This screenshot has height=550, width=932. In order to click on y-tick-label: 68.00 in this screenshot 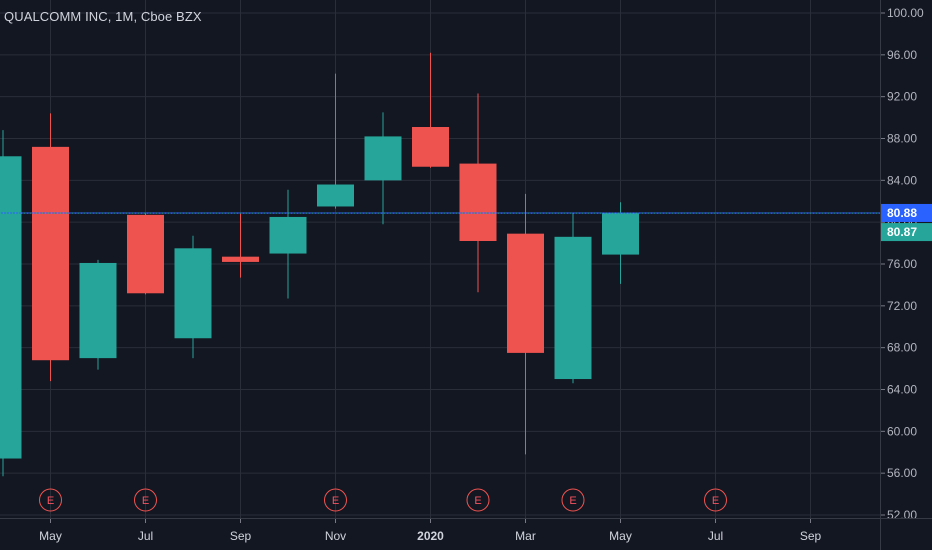, I will do `click(902, 348)`.